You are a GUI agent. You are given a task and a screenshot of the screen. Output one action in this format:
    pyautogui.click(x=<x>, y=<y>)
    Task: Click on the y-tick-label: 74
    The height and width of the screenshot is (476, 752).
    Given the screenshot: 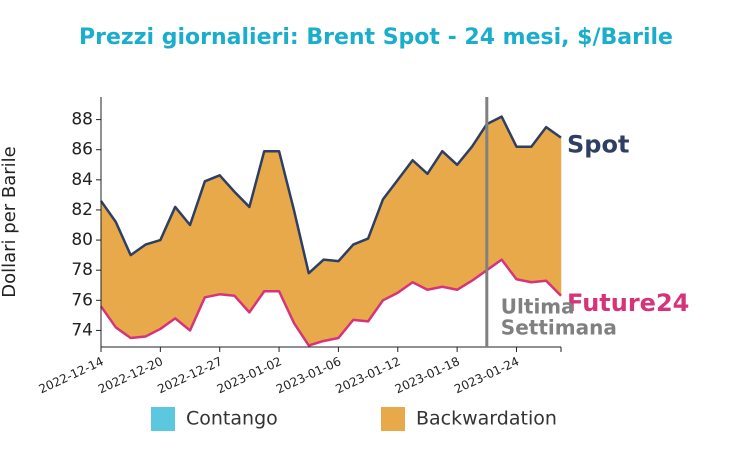 What is the action you would take?
    pyautogui.click(x=82, y=330)
    